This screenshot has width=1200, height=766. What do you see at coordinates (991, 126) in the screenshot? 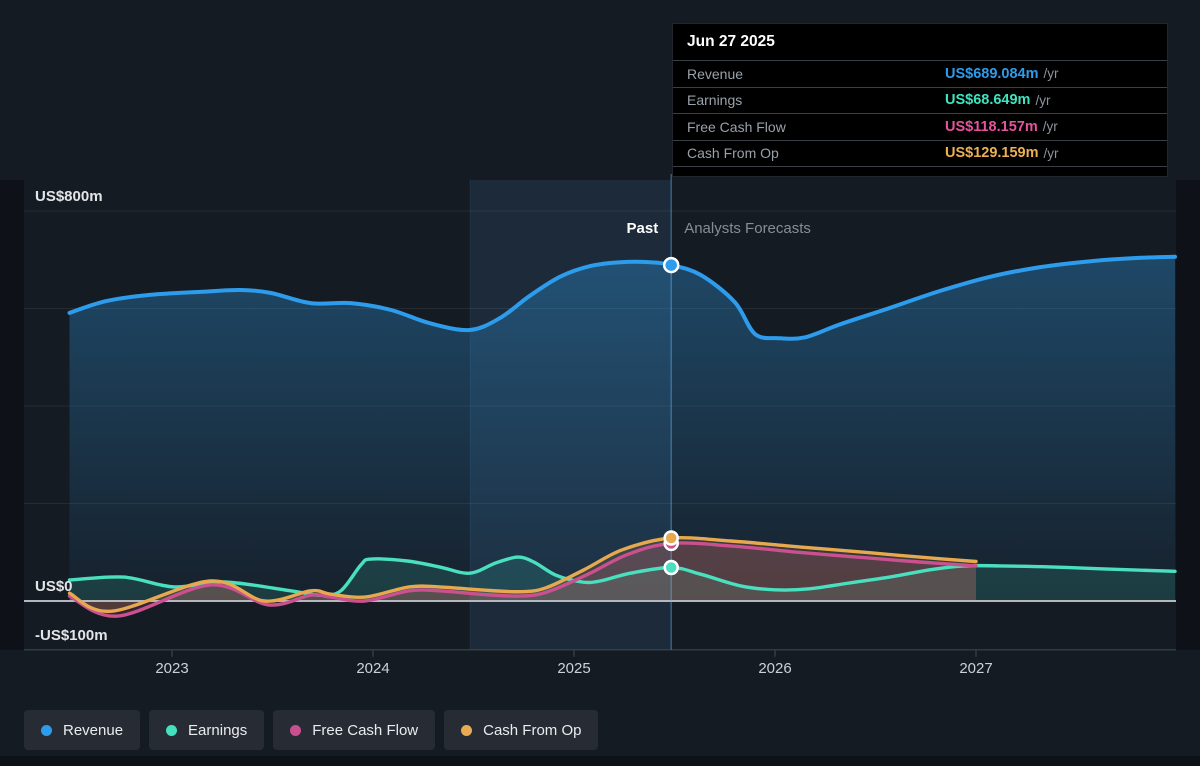
I see `tooltip-value: US$118.157m` at bounding box center [991, 126].